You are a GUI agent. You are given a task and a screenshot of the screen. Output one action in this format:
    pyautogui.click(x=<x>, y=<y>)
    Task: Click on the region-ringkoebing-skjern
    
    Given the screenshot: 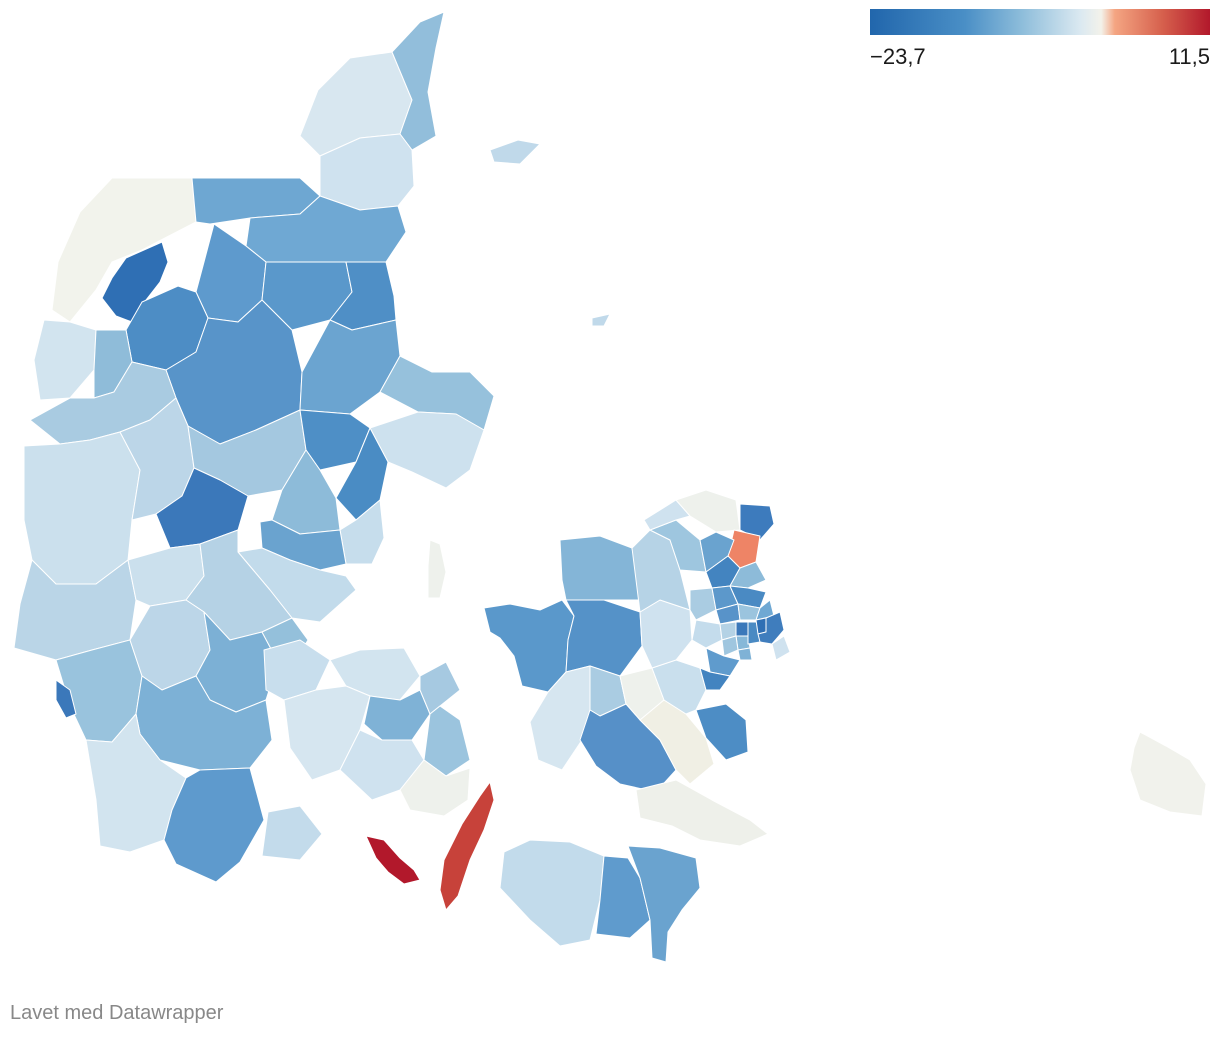 What is the action you would take?
    pyautogui.click(x=82, y=508)
    